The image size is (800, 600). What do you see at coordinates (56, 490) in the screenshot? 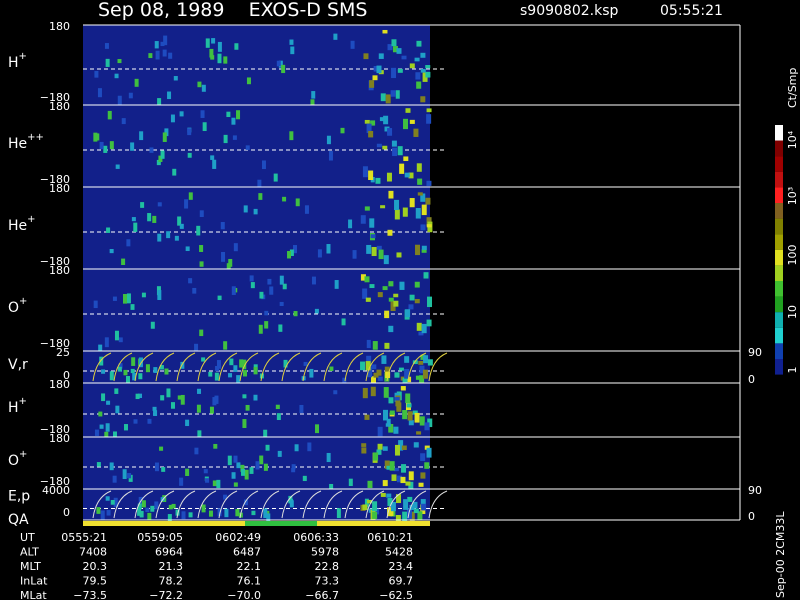
I see `tick-label: 4000` at bounding box center [56, 490].